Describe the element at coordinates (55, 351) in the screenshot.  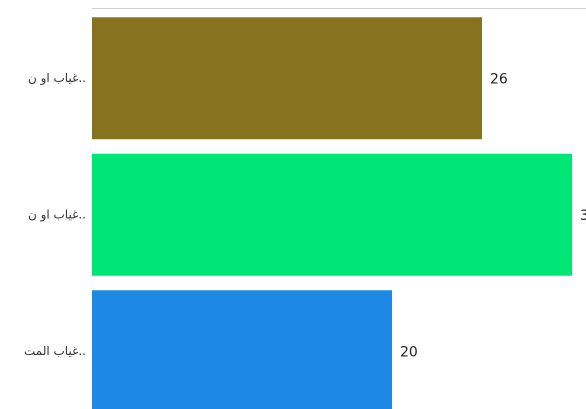
I see `y-tick-label: غياب المت..` at that location.